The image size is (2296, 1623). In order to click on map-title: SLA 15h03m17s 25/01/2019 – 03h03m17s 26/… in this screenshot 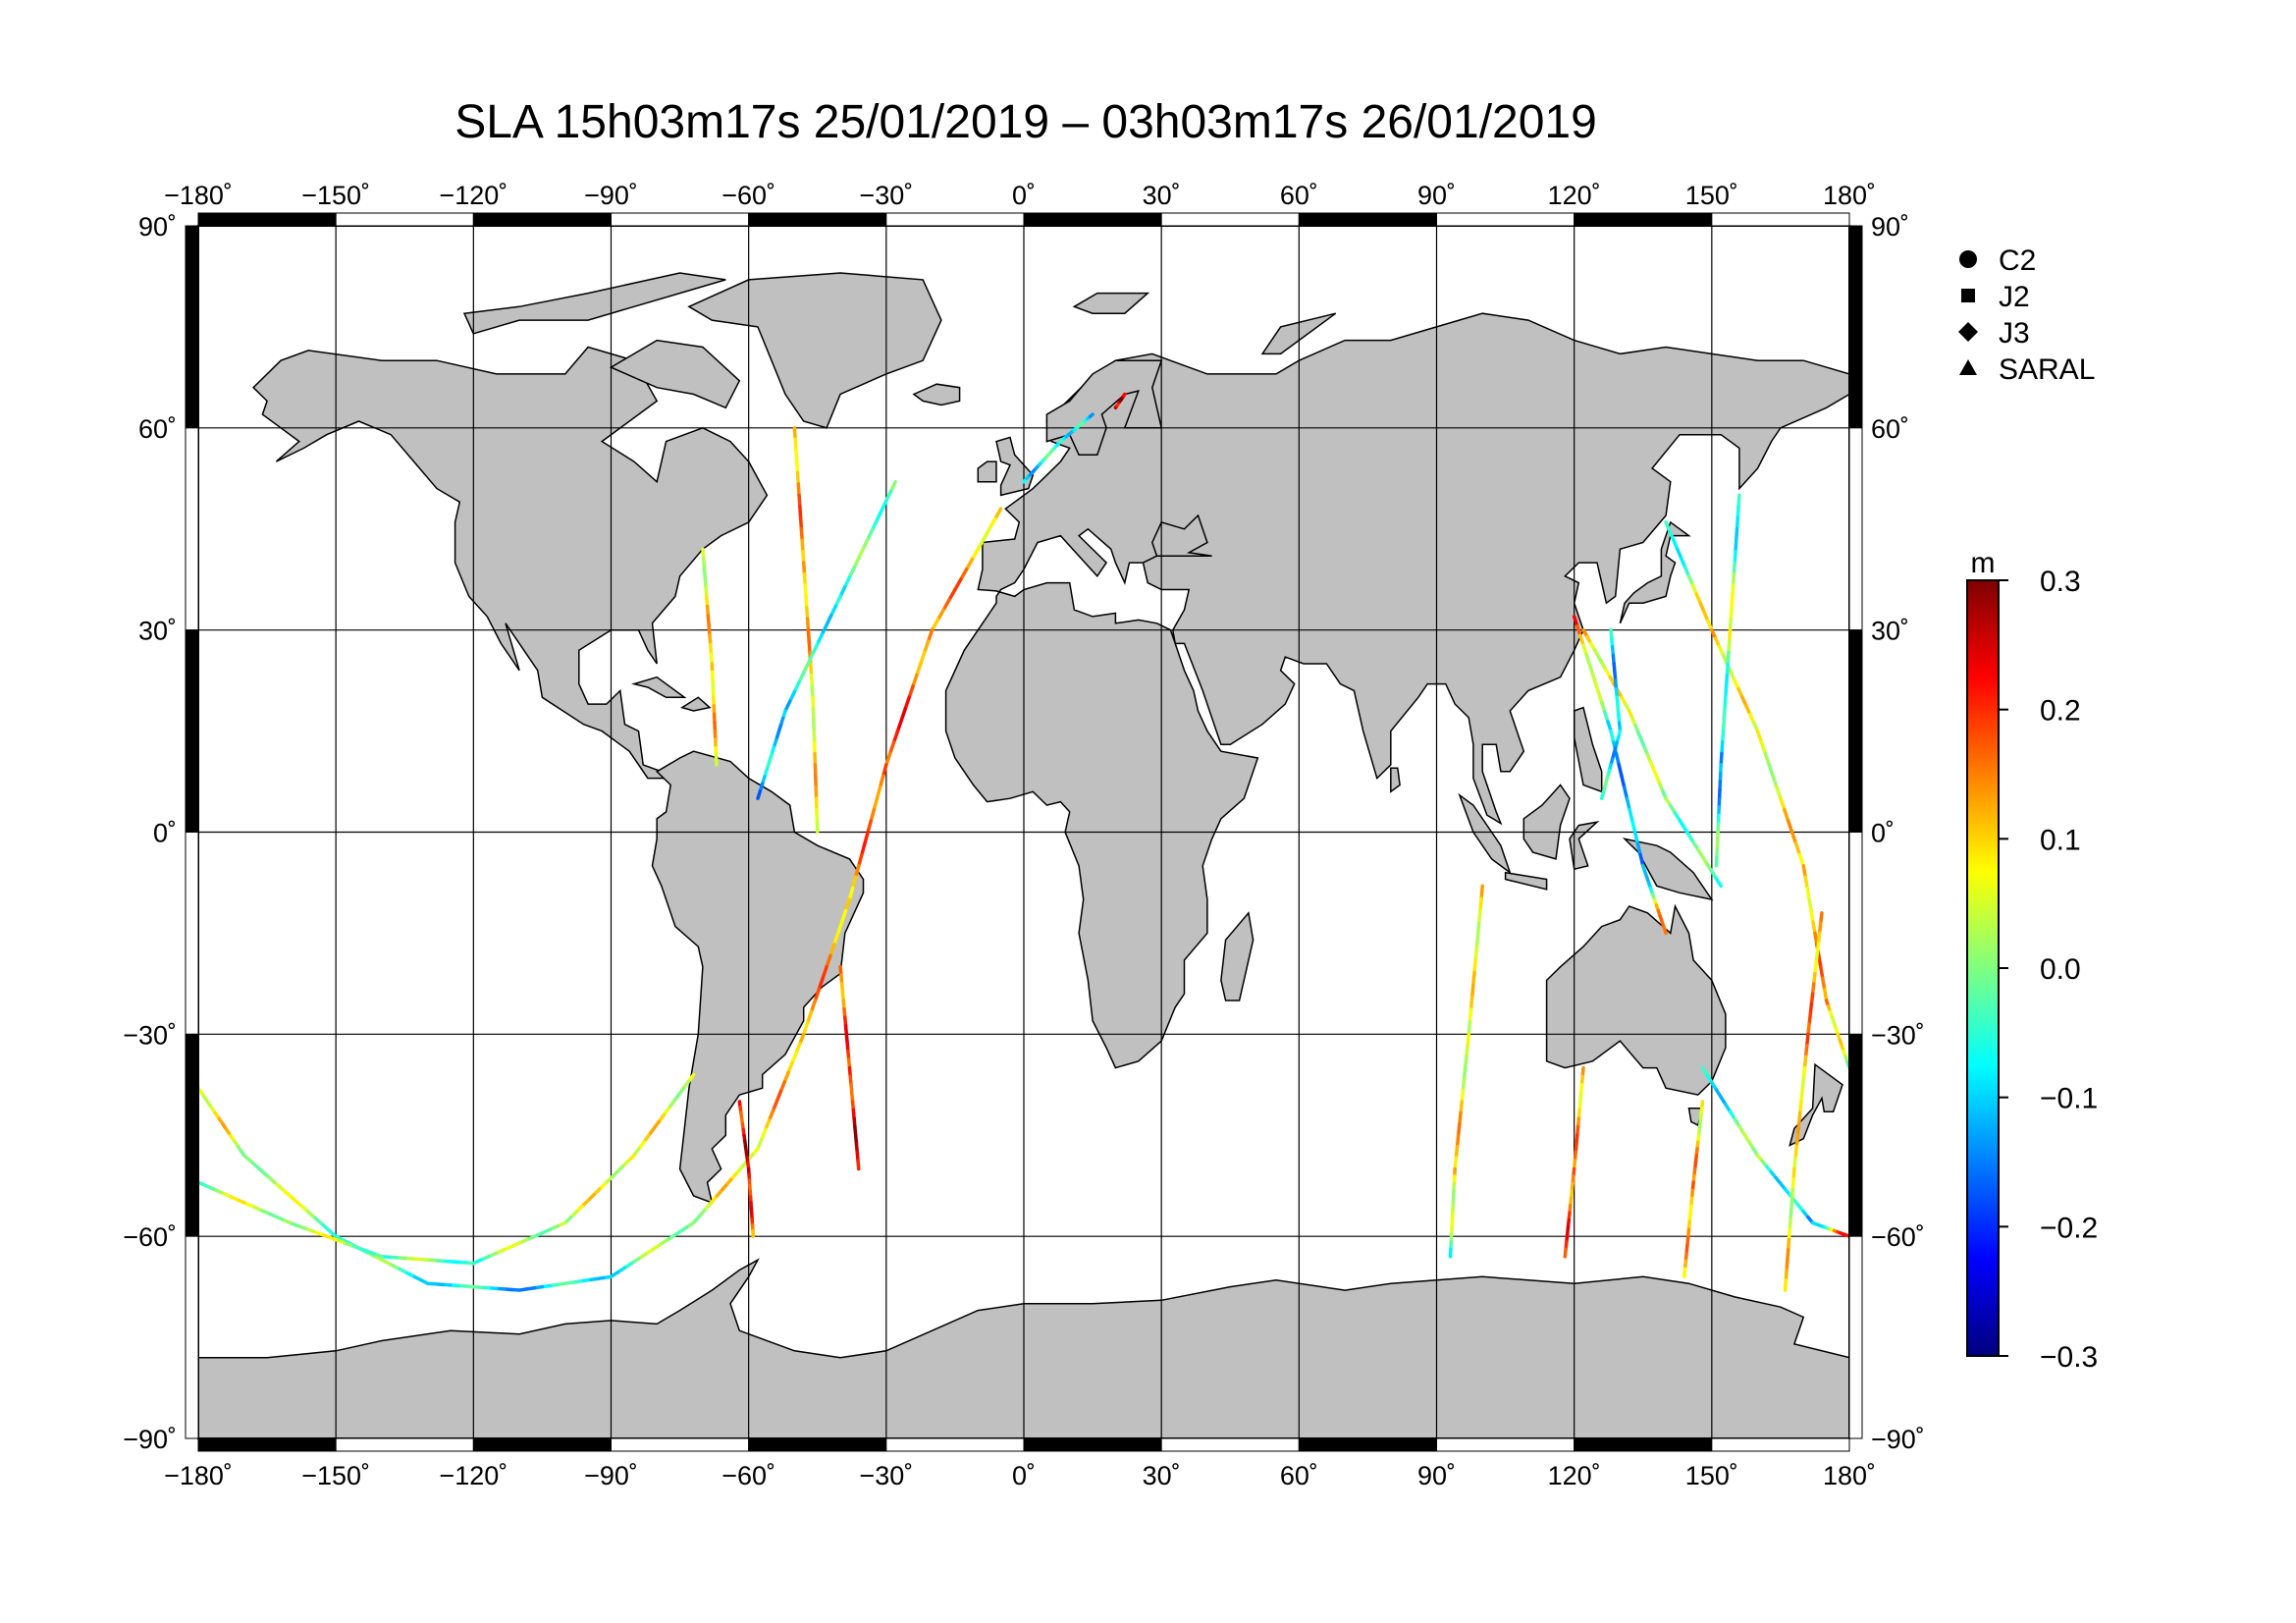, I will do `click(1026, 122)`.